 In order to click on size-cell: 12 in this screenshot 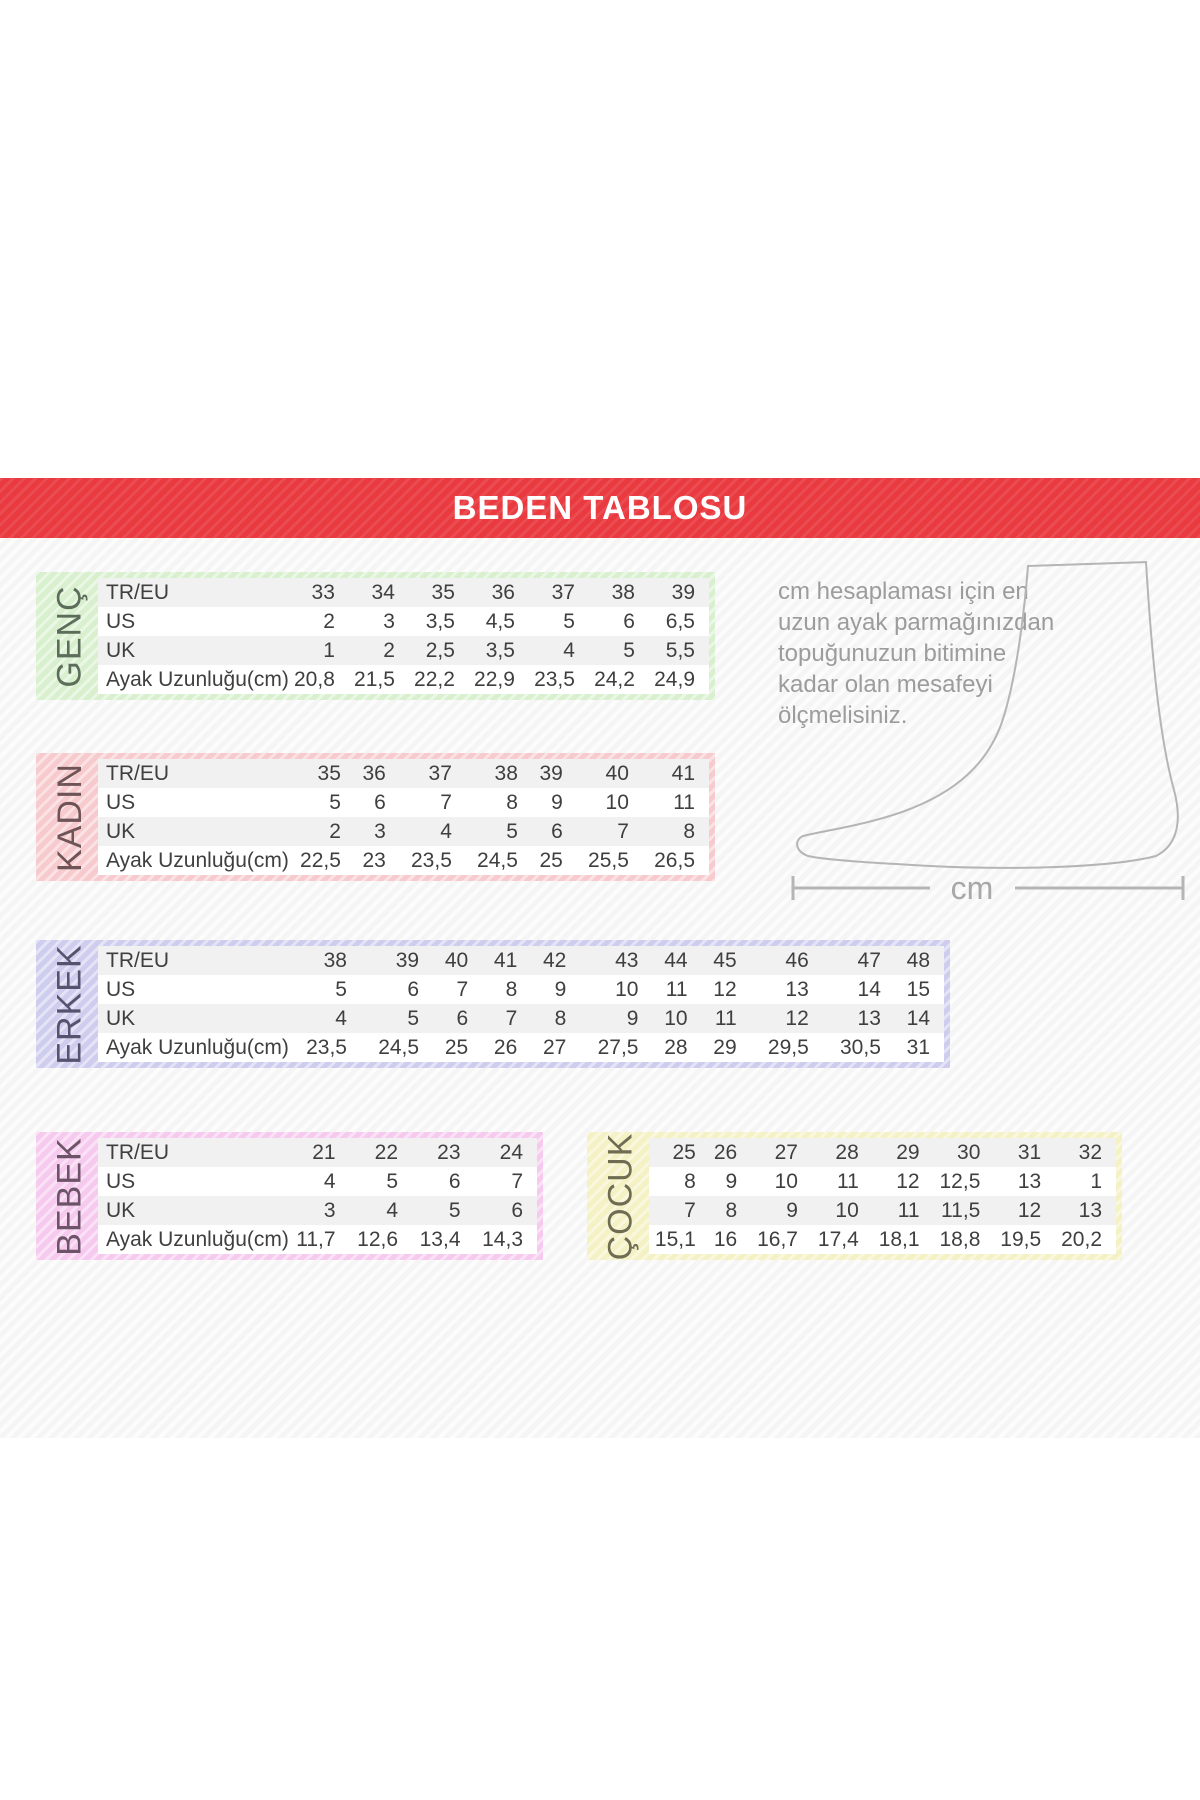, I will do `click(797, 1018)`.